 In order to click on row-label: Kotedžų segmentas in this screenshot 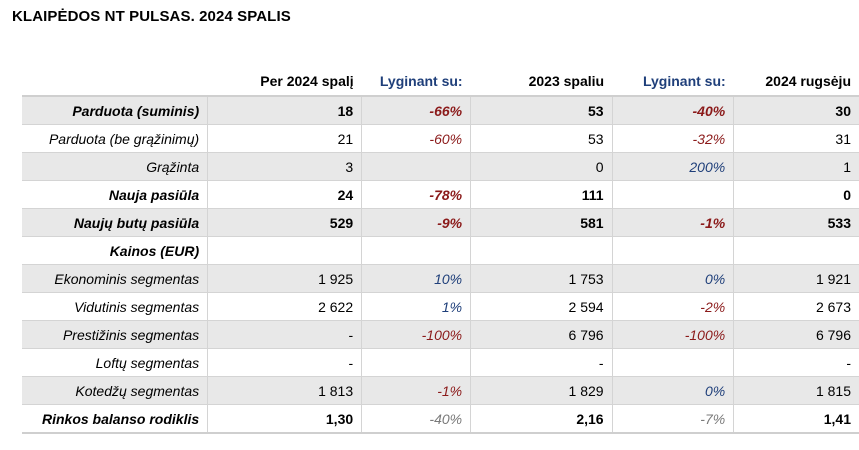, I will do `click(115, 390)`.